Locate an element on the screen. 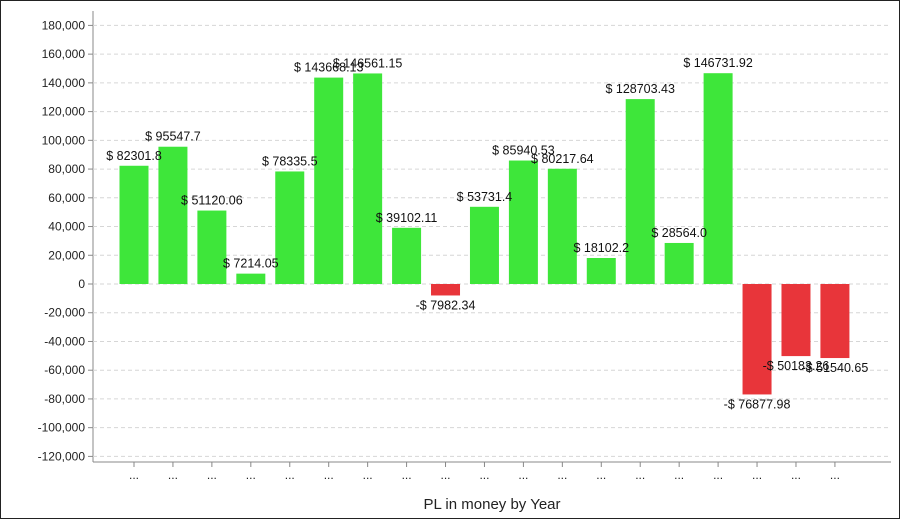 The image size is (900, 520). y-tick-label: 120,000 is located at coordinates (64, 112).